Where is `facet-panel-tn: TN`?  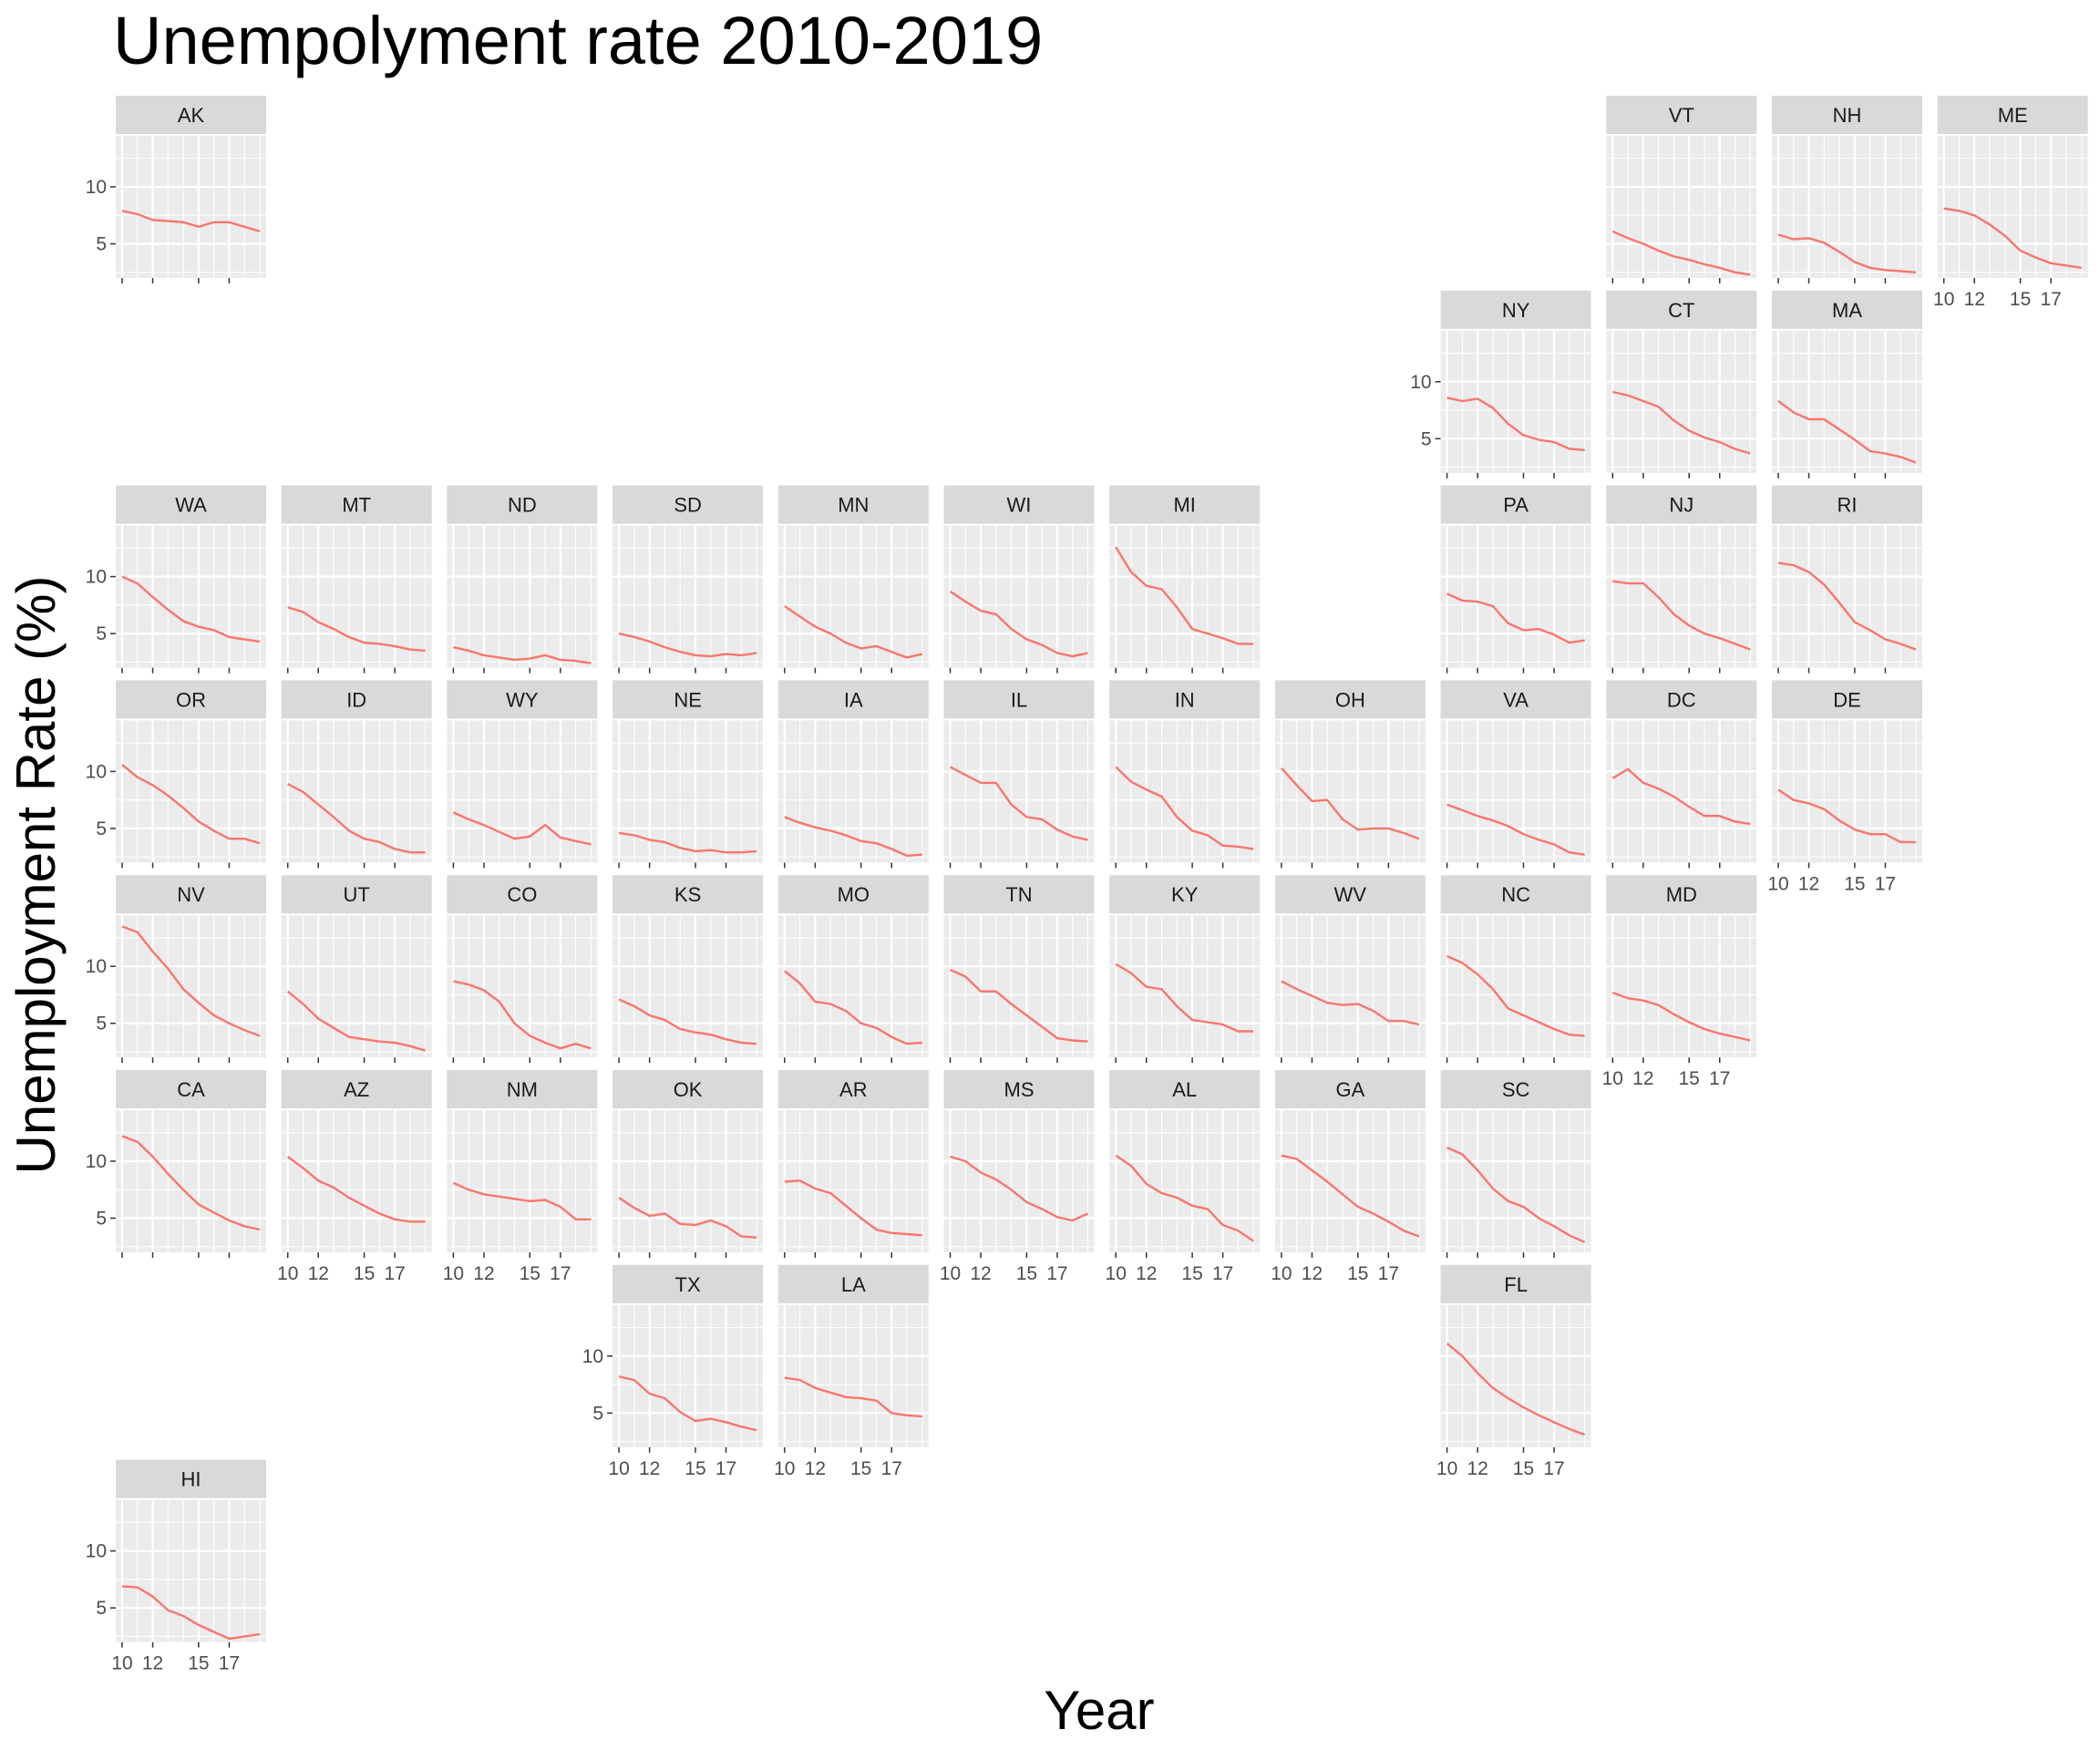
facet-panel-tn: TN is located at coordinates (1019, 970).